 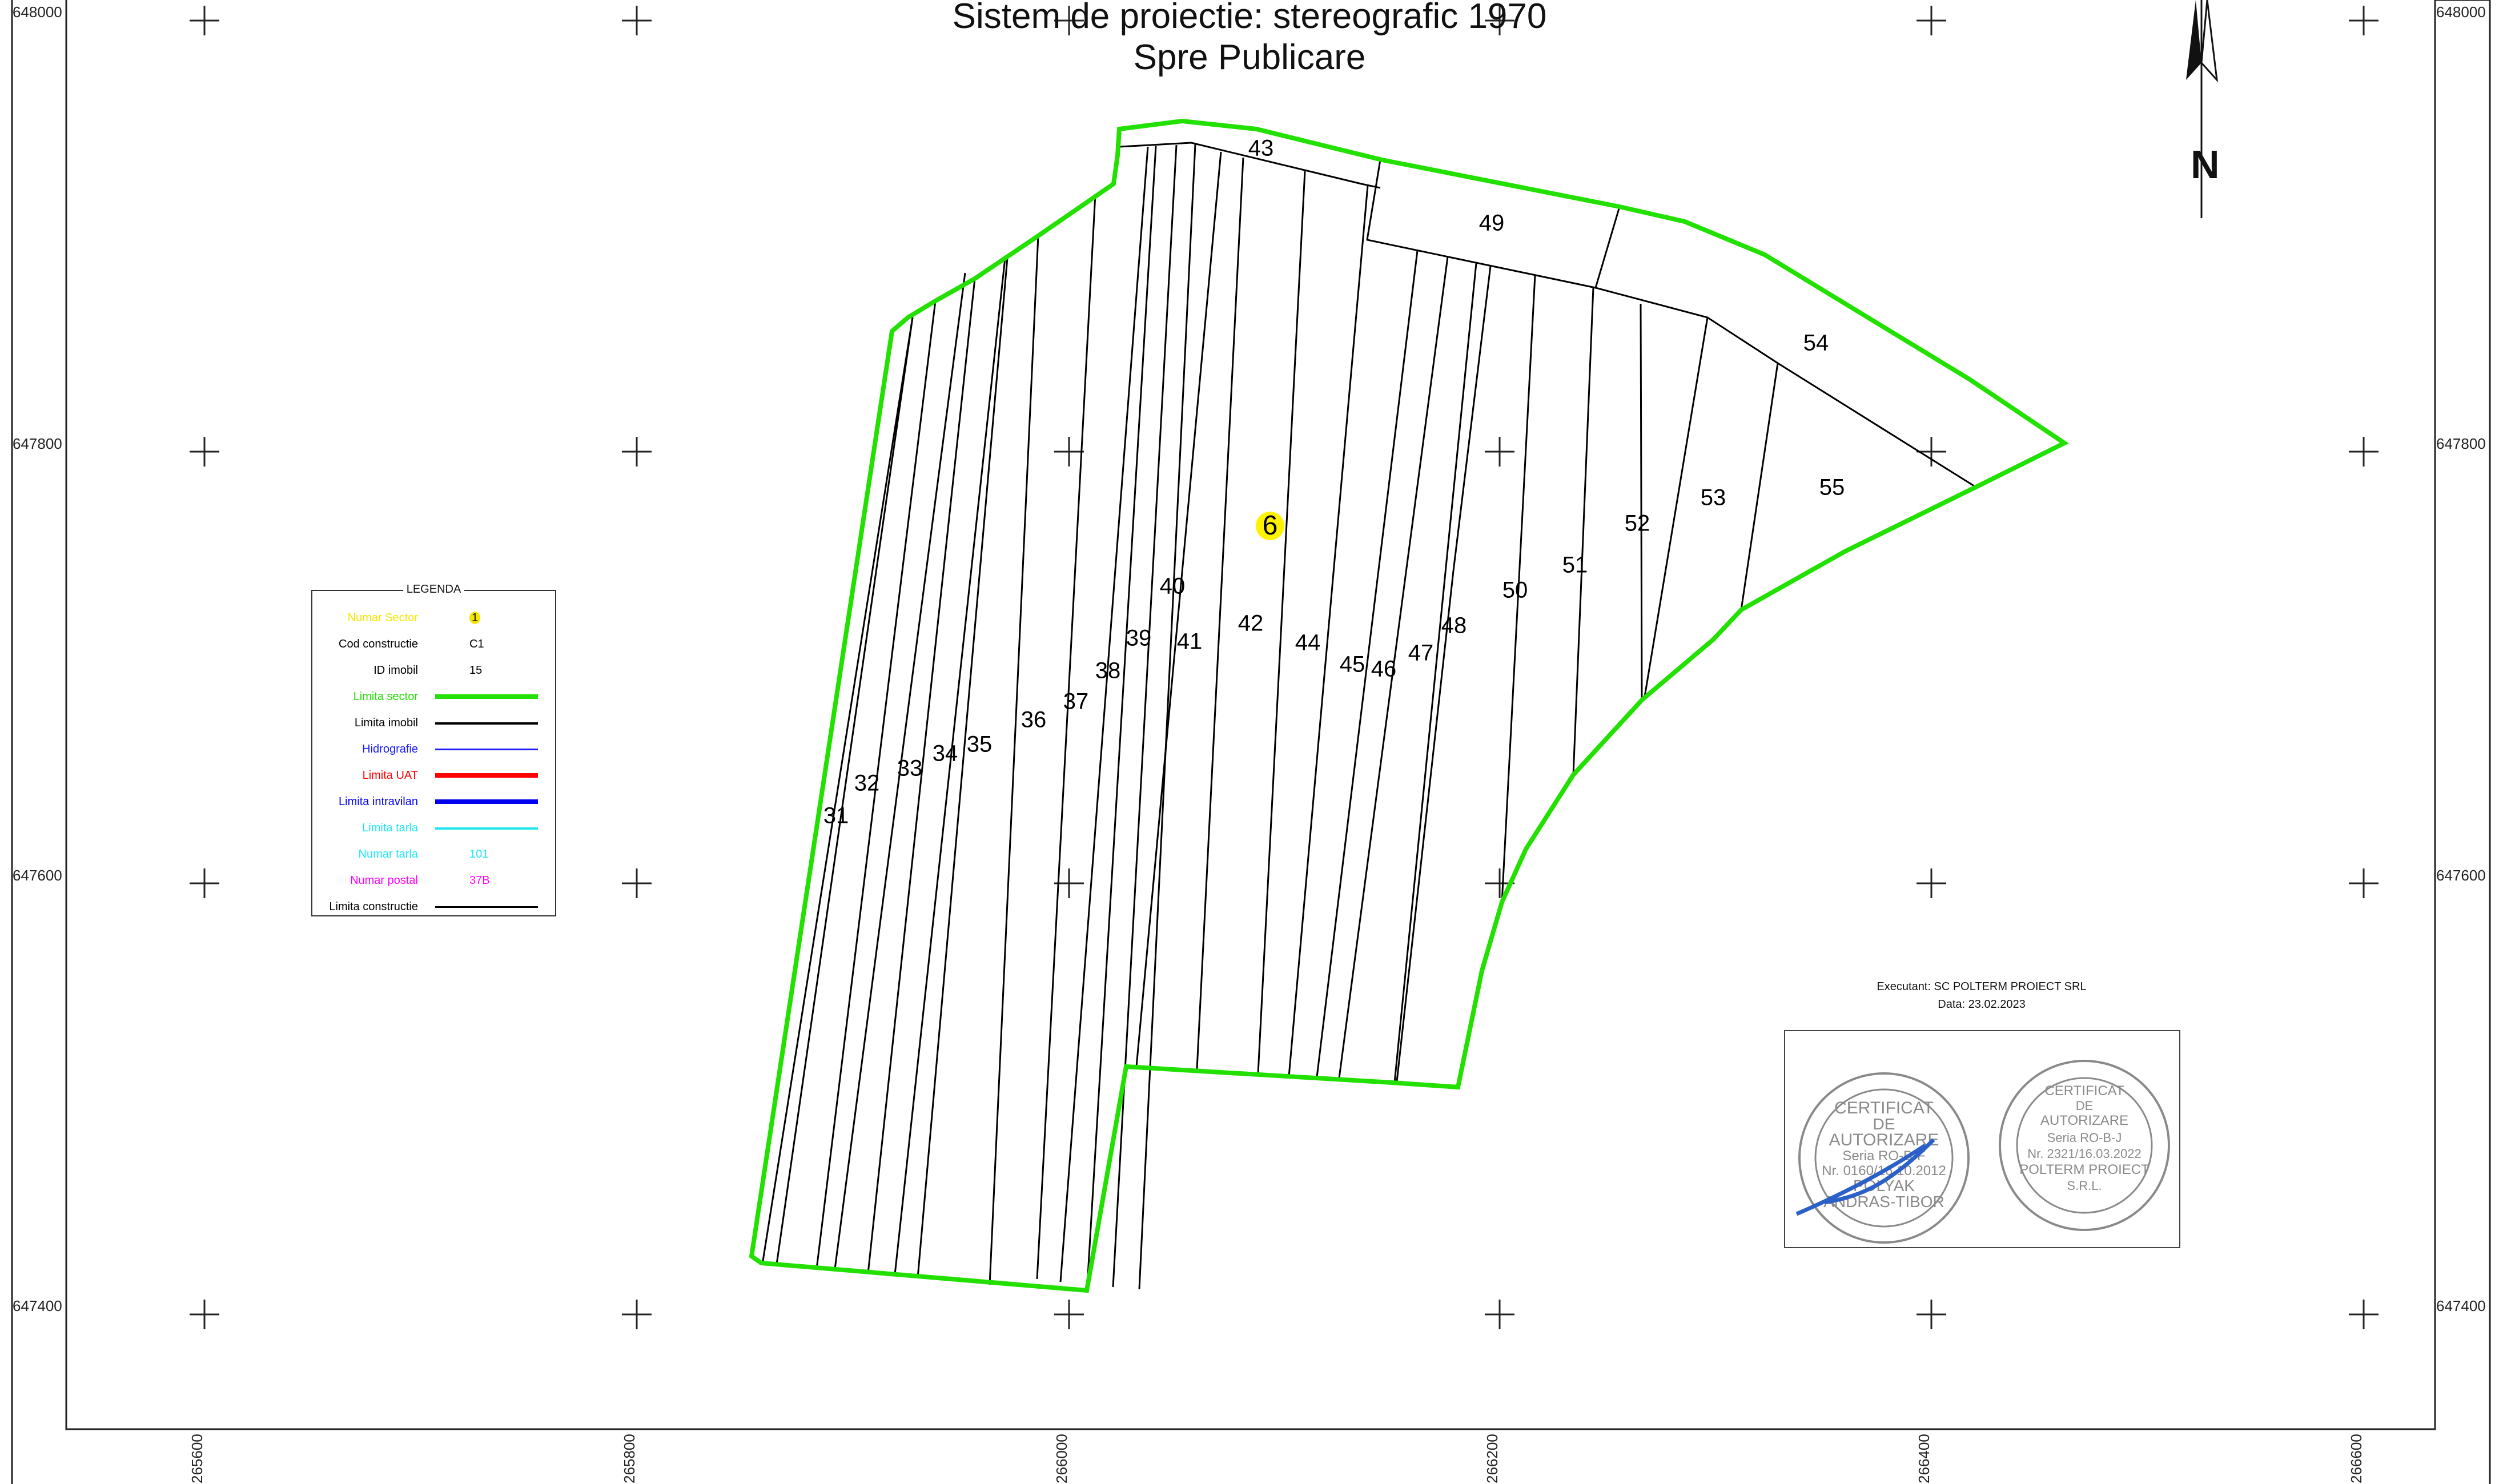 What do you see at coordinates (2461, 444) in the screenshot?
I see `y-label-647800-right: 647800` at bounding box center [2461, 444].